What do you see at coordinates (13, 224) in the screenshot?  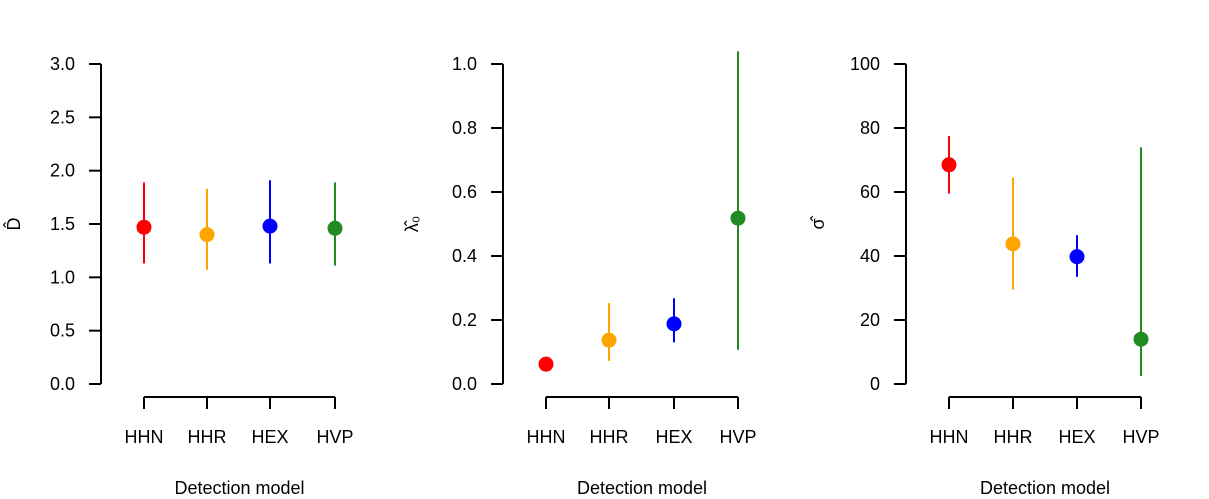 I see `y-axis-title: D̂` at bounding box center [13, 224].